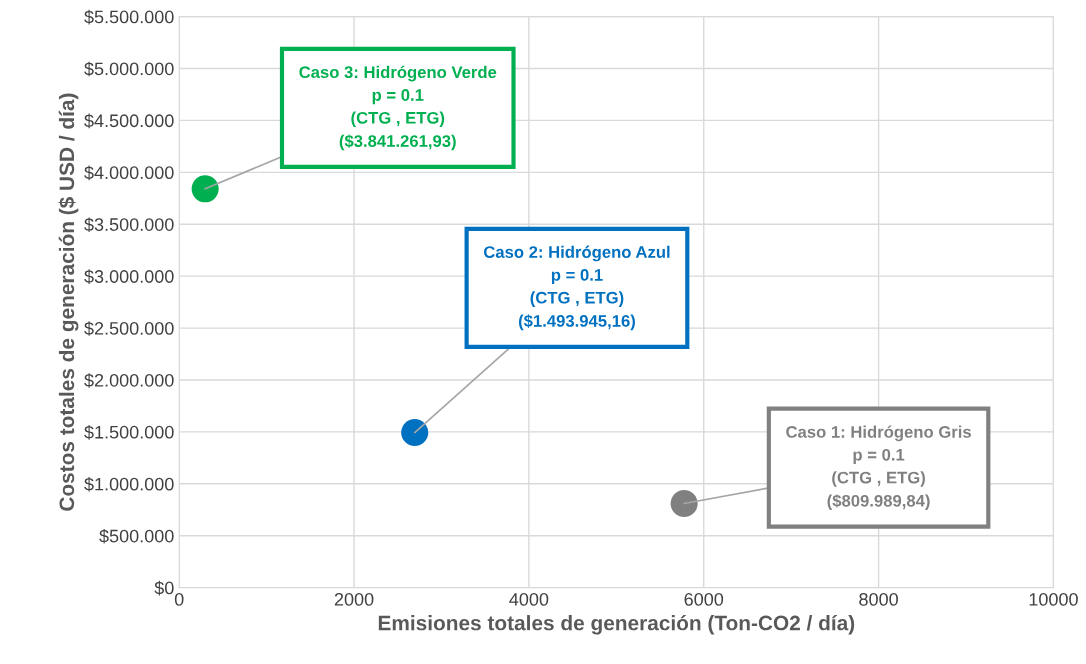  What do you see at coordinates (878, 468) in the screenshot?
I see `annotation: Caso 1: Hidrógeno Gris p = 0.1 (CTG , ETG) ($809.989,84)` at bounding box center [878, 468].